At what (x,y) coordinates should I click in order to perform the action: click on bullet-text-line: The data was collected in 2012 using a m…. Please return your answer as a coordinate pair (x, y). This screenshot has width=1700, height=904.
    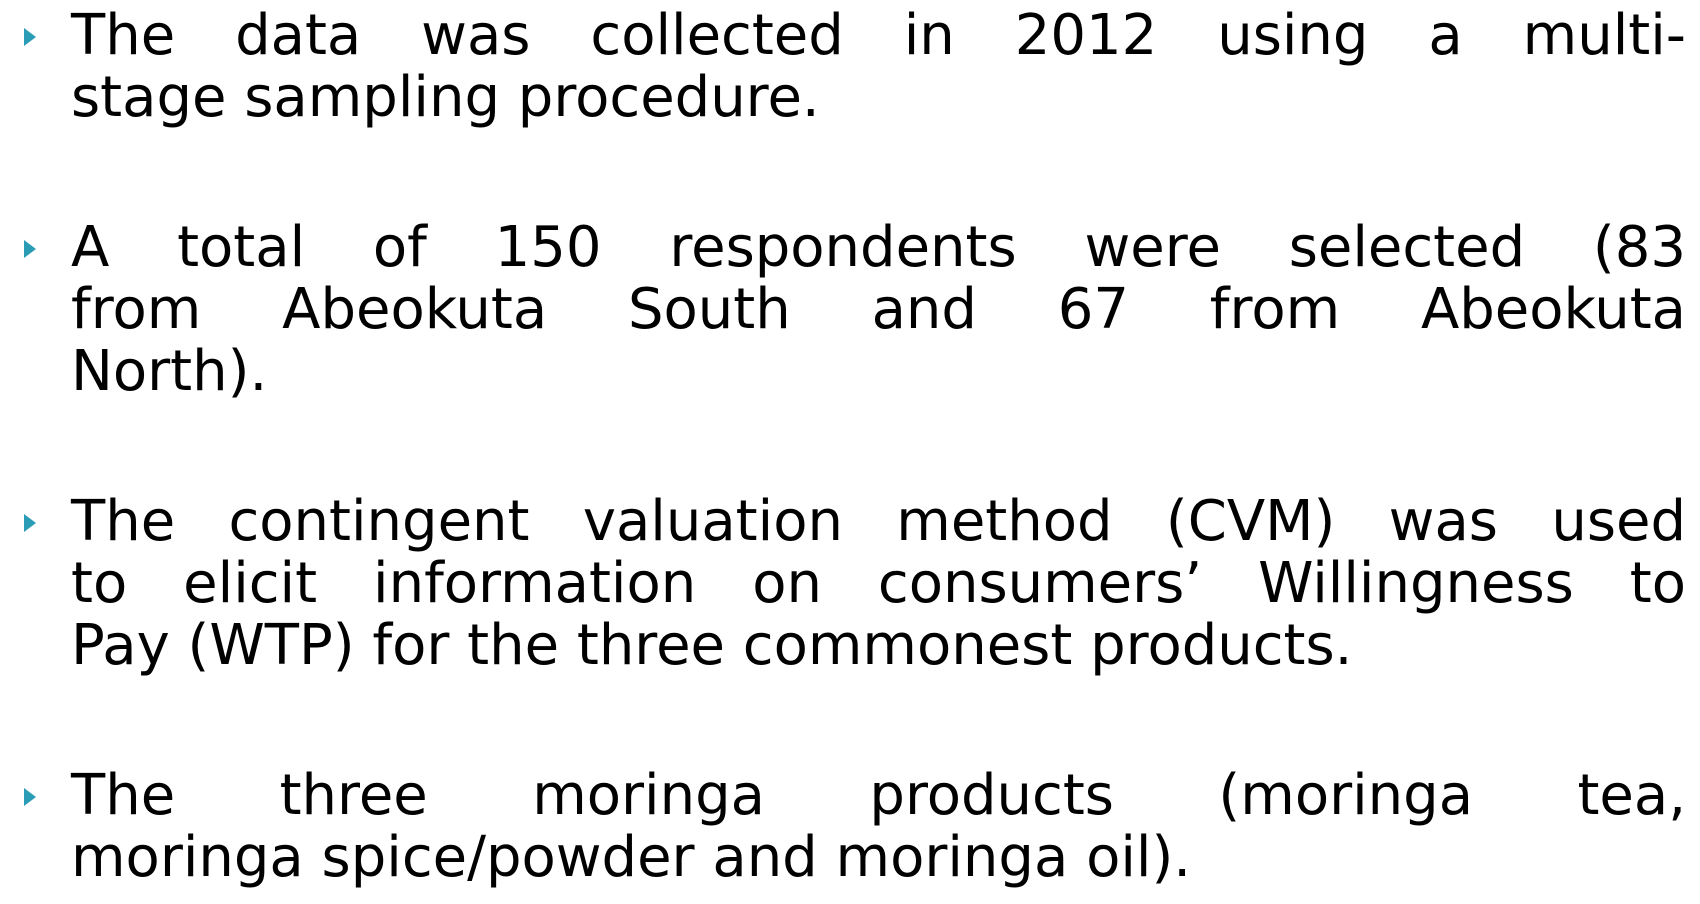
    Looking at the image, I should click on (878, 35).